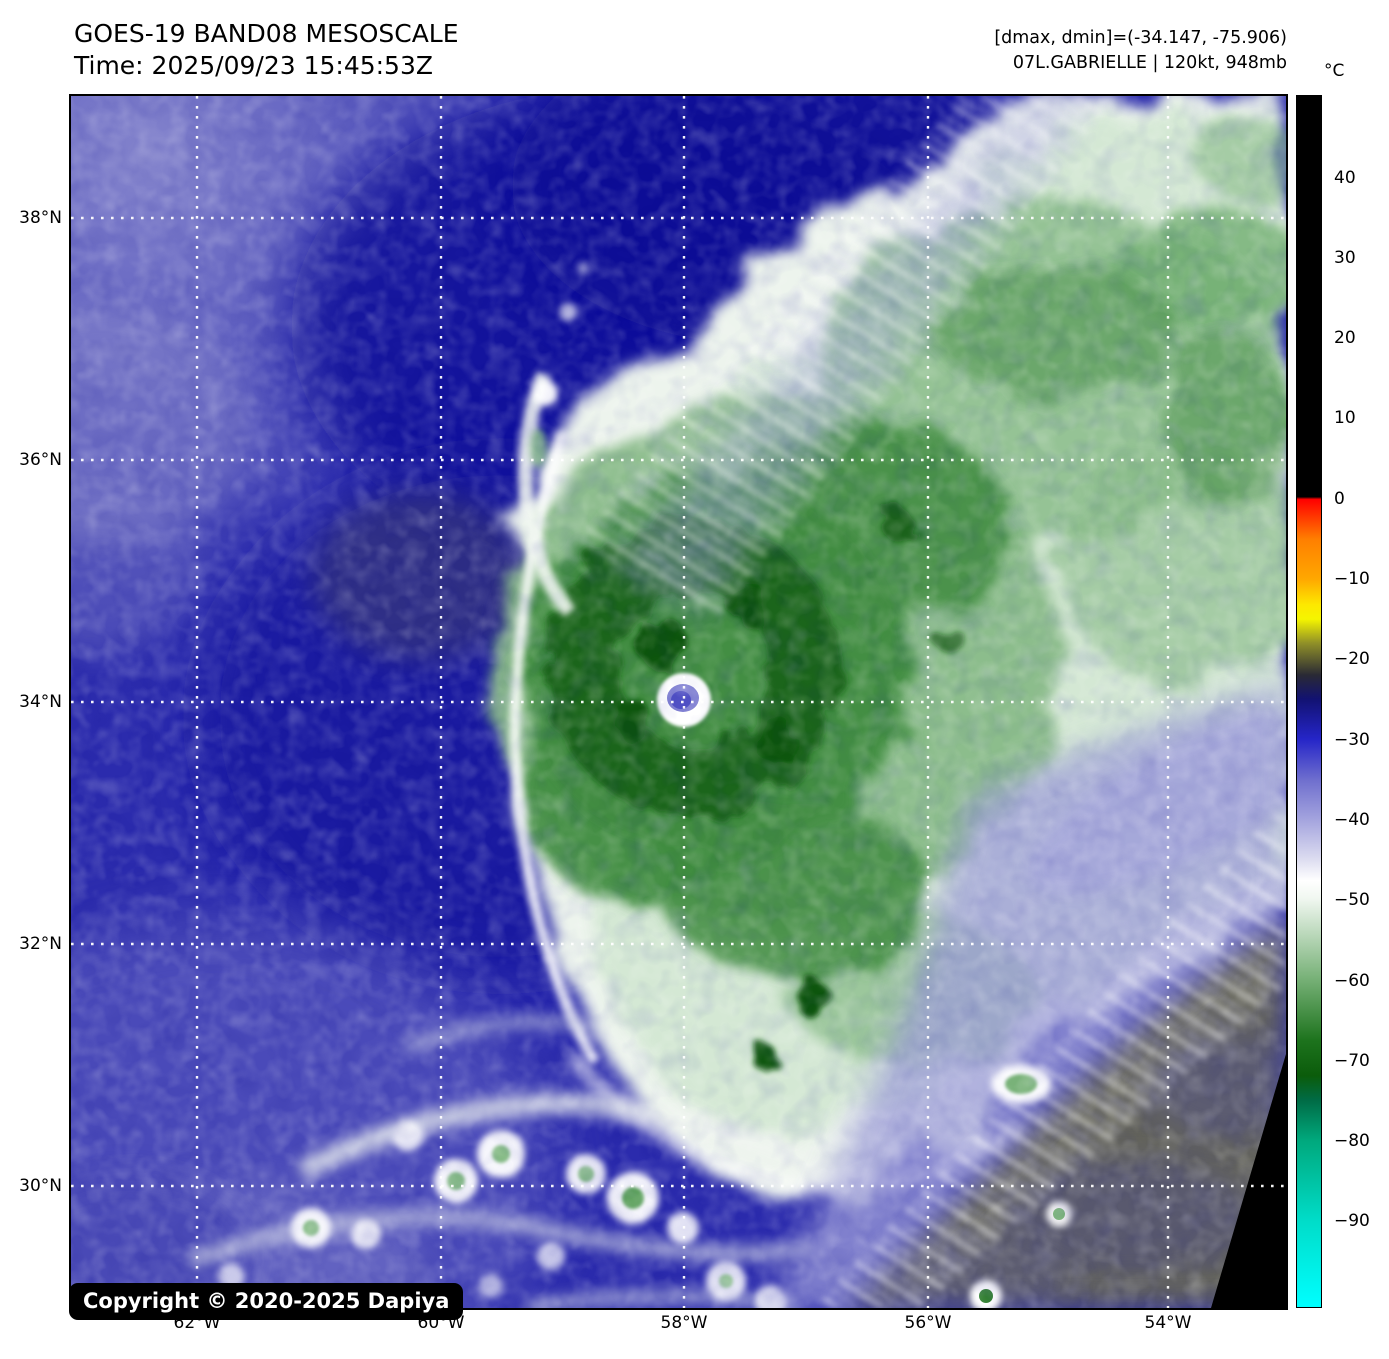 The image size is (1389, 1359). What do you see at coordinates (1309, 701) in the screenshot?
I see `colorbar-gradient` at bounding box center [1309, 701].